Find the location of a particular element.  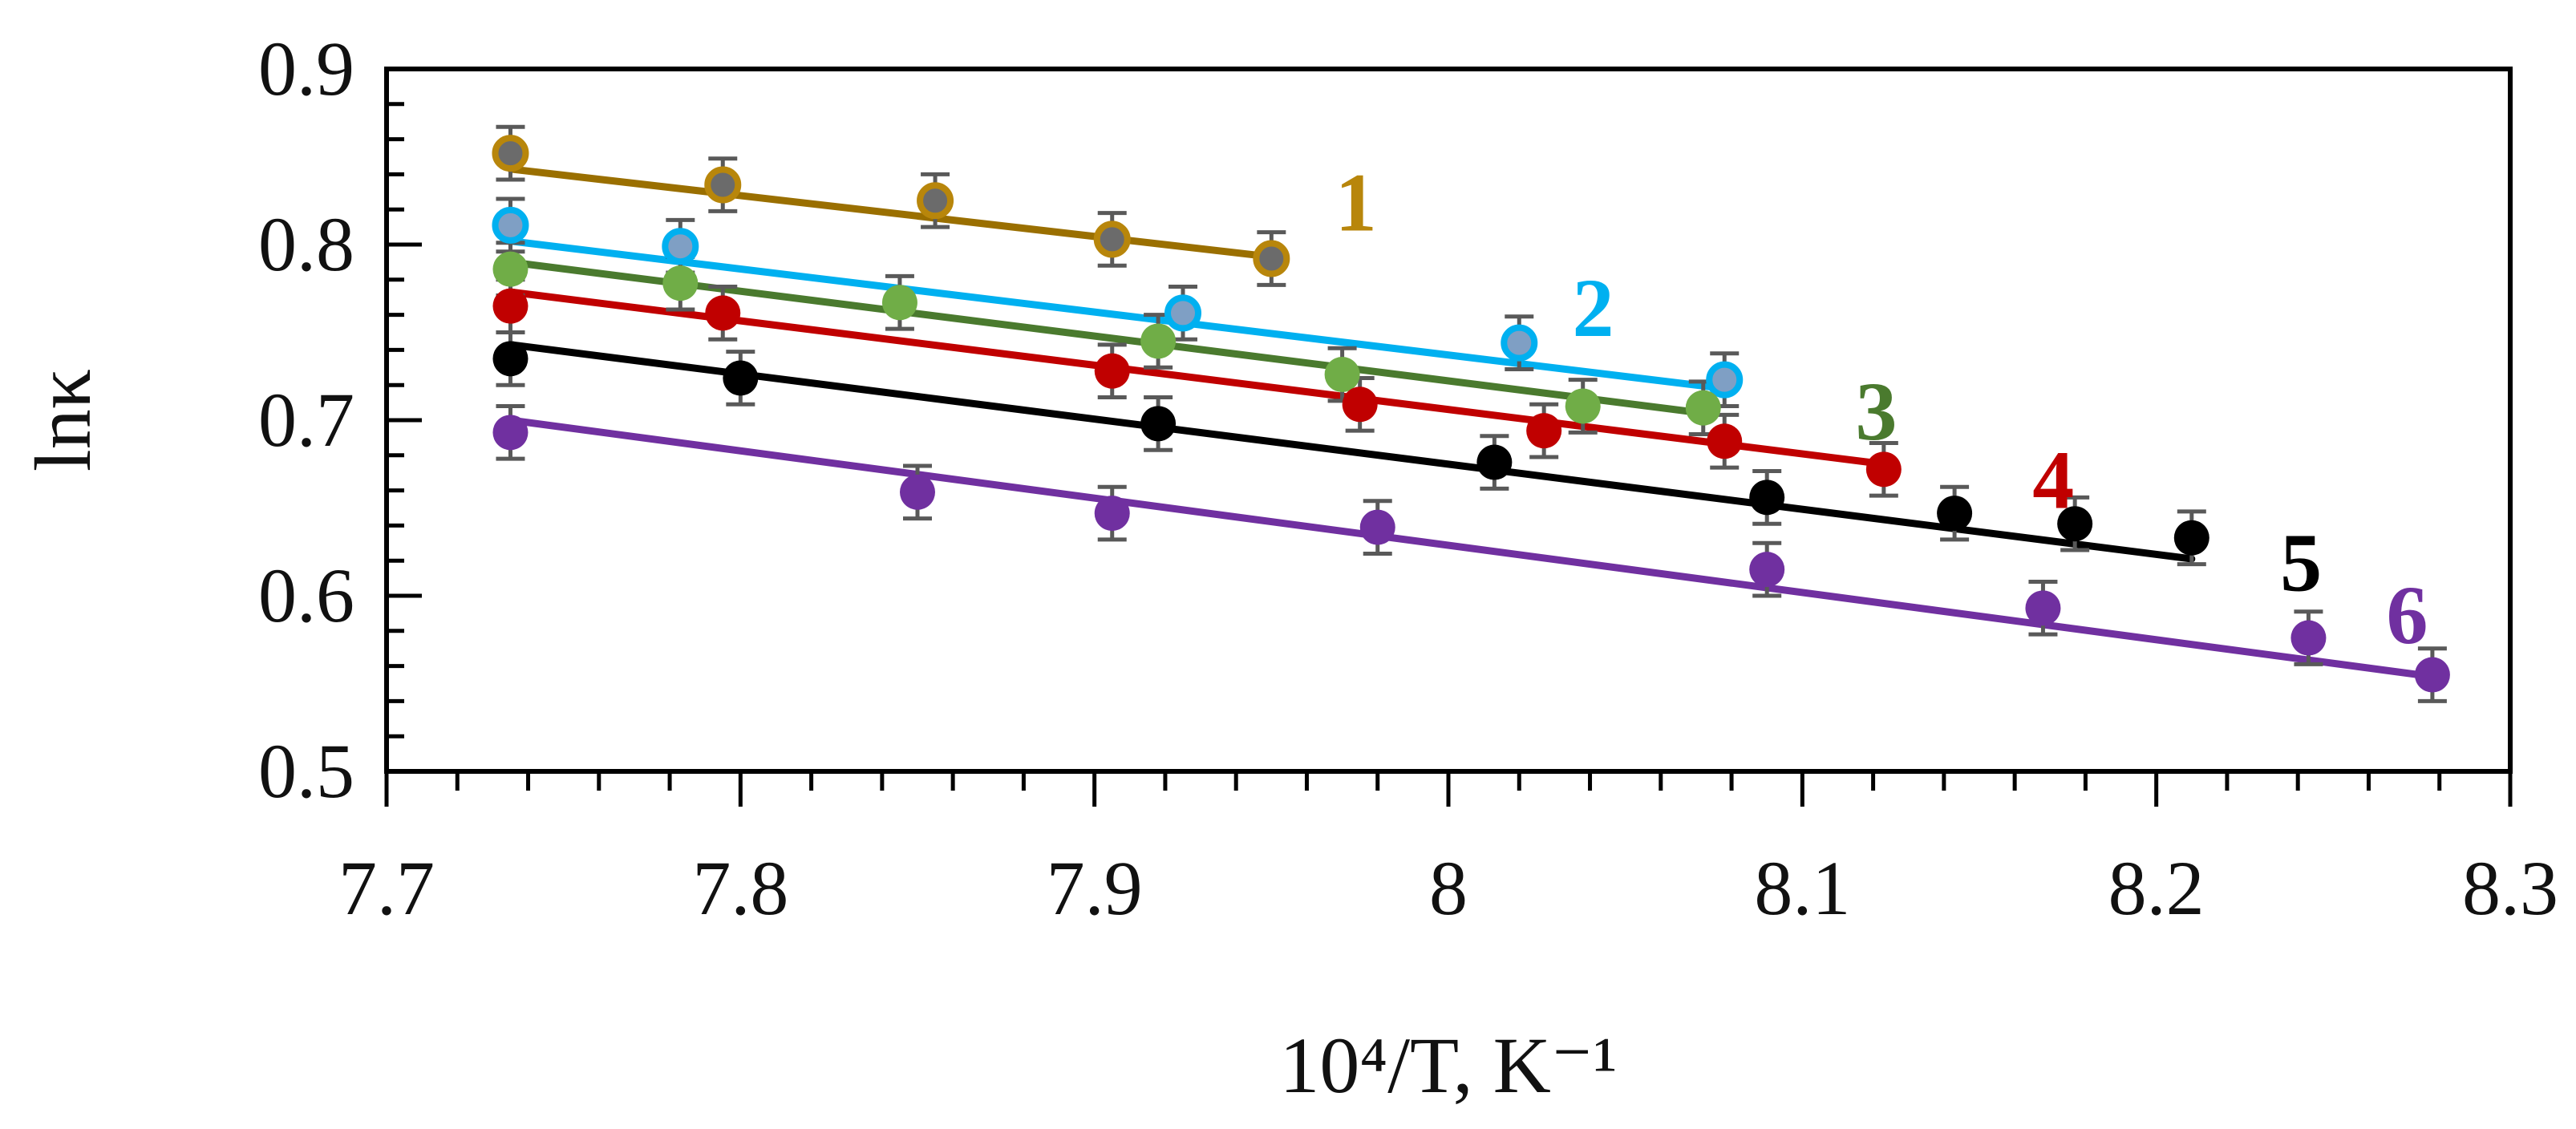

y-tick-label: 0.5 is located at coordinates (306, 771).